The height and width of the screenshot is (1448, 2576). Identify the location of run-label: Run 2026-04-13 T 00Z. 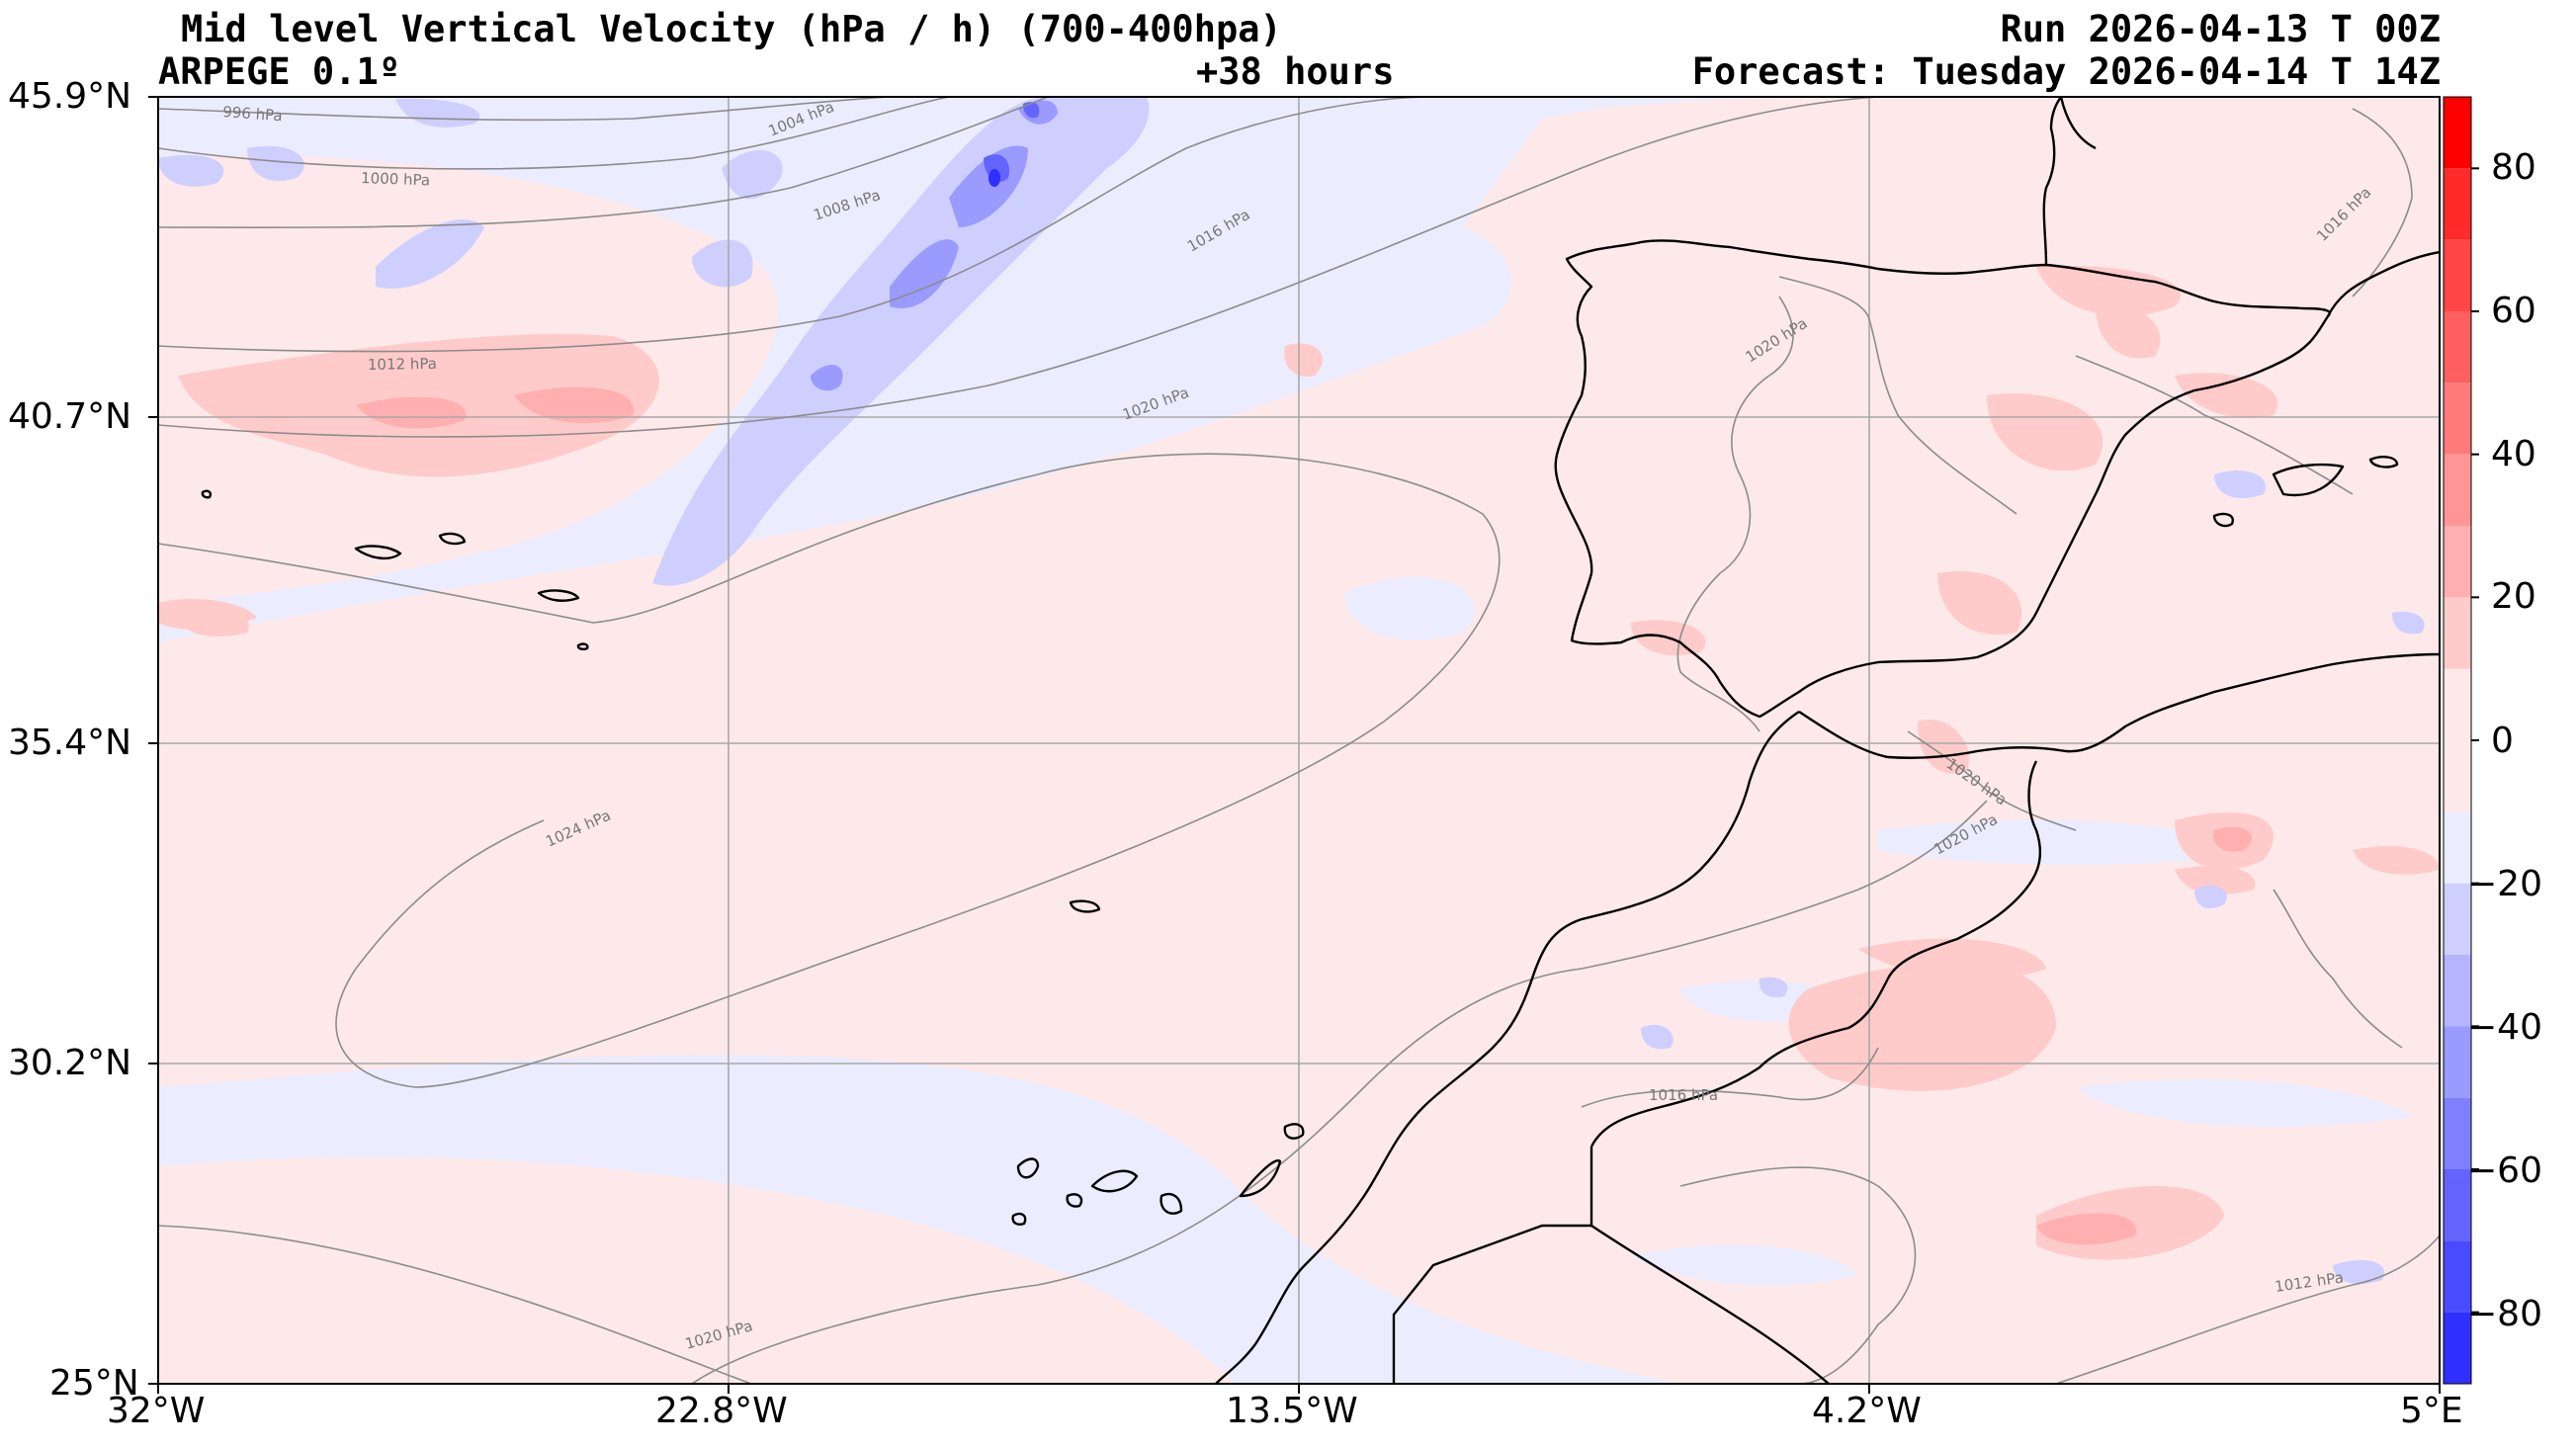
(2220, 29).